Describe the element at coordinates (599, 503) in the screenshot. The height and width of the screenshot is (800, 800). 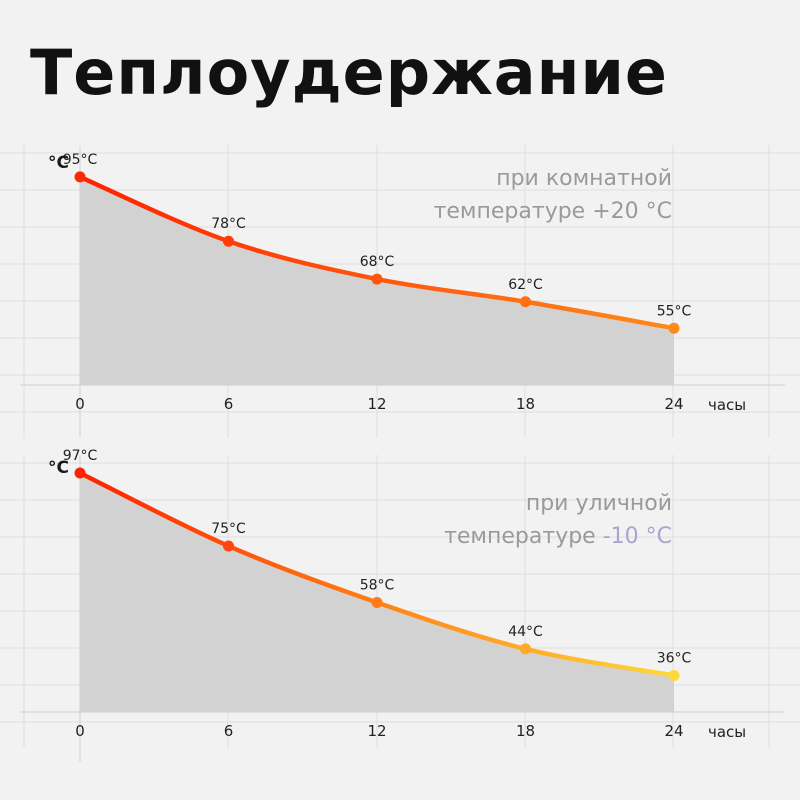
I see `annotation-line-1: при уличной` at that location.